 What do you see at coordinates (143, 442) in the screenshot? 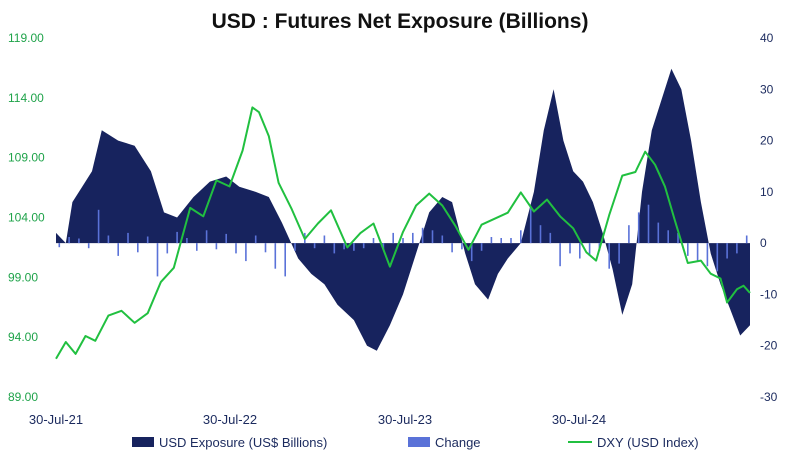
I see `legend-swatch-exposure` at bounding box center [143, 442].